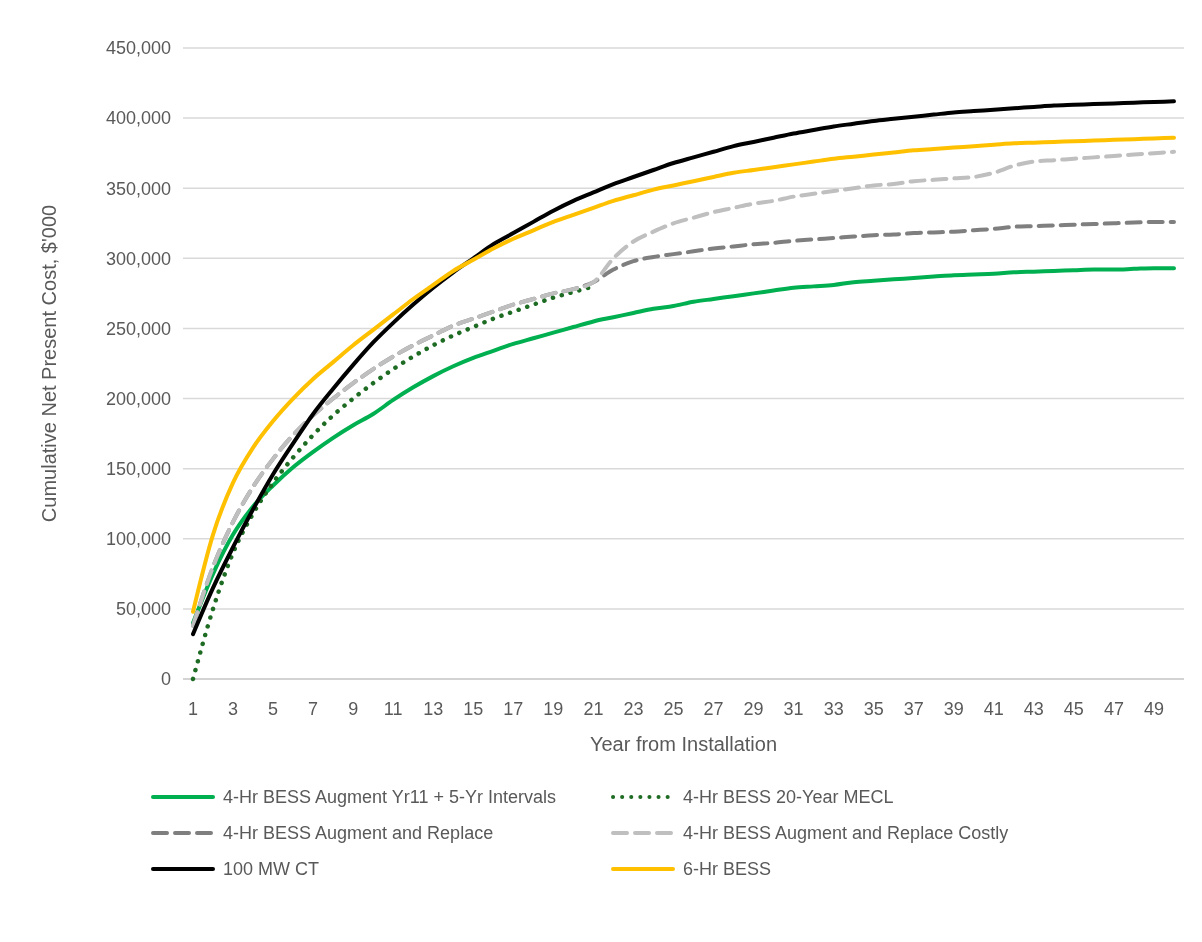 This screenshot has height=942, width=1202. I want to click on y-tick-label: 50,000, so click(143, 609).